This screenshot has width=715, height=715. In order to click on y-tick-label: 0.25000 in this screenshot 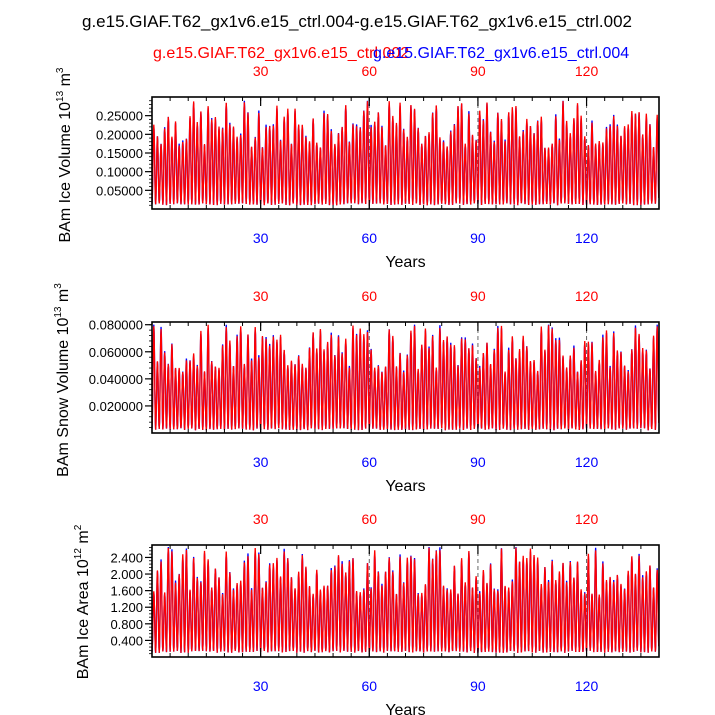, I will do `click(119, 116)`.